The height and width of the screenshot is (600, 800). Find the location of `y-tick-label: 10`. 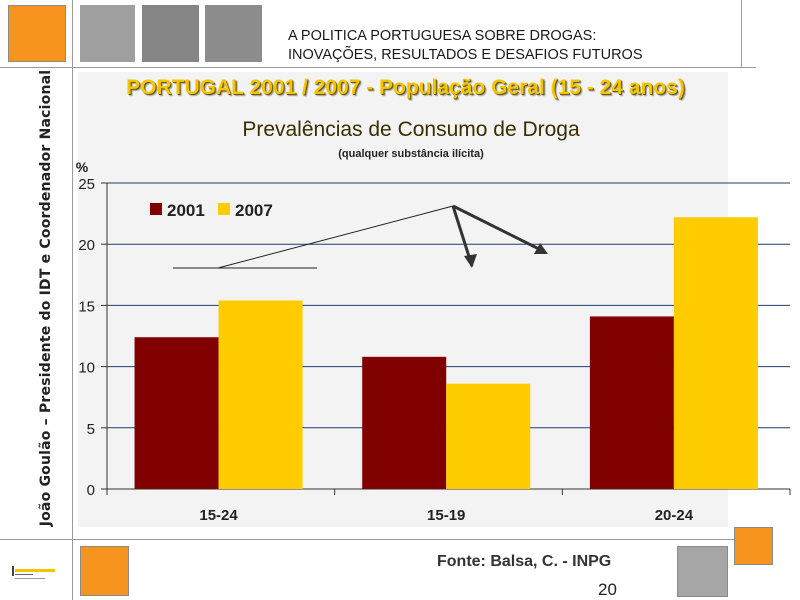

y-tick-label: 10 is located at coordinates (86, 368).